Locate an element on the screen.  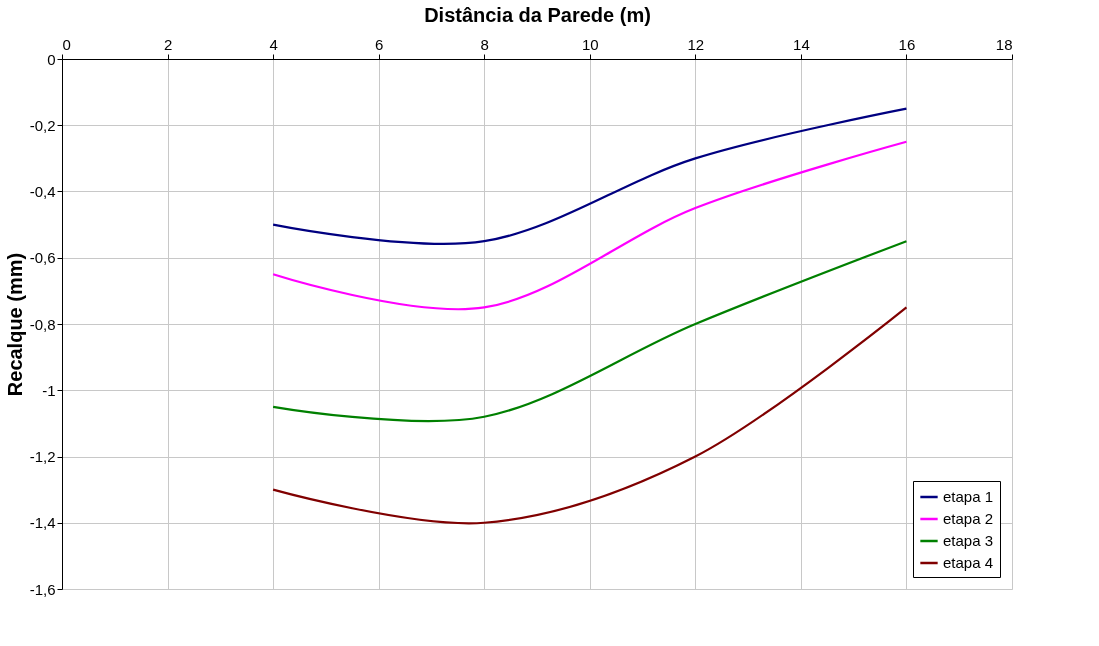
y-tick-label: -0,8 is located at coordinates (42, 324).